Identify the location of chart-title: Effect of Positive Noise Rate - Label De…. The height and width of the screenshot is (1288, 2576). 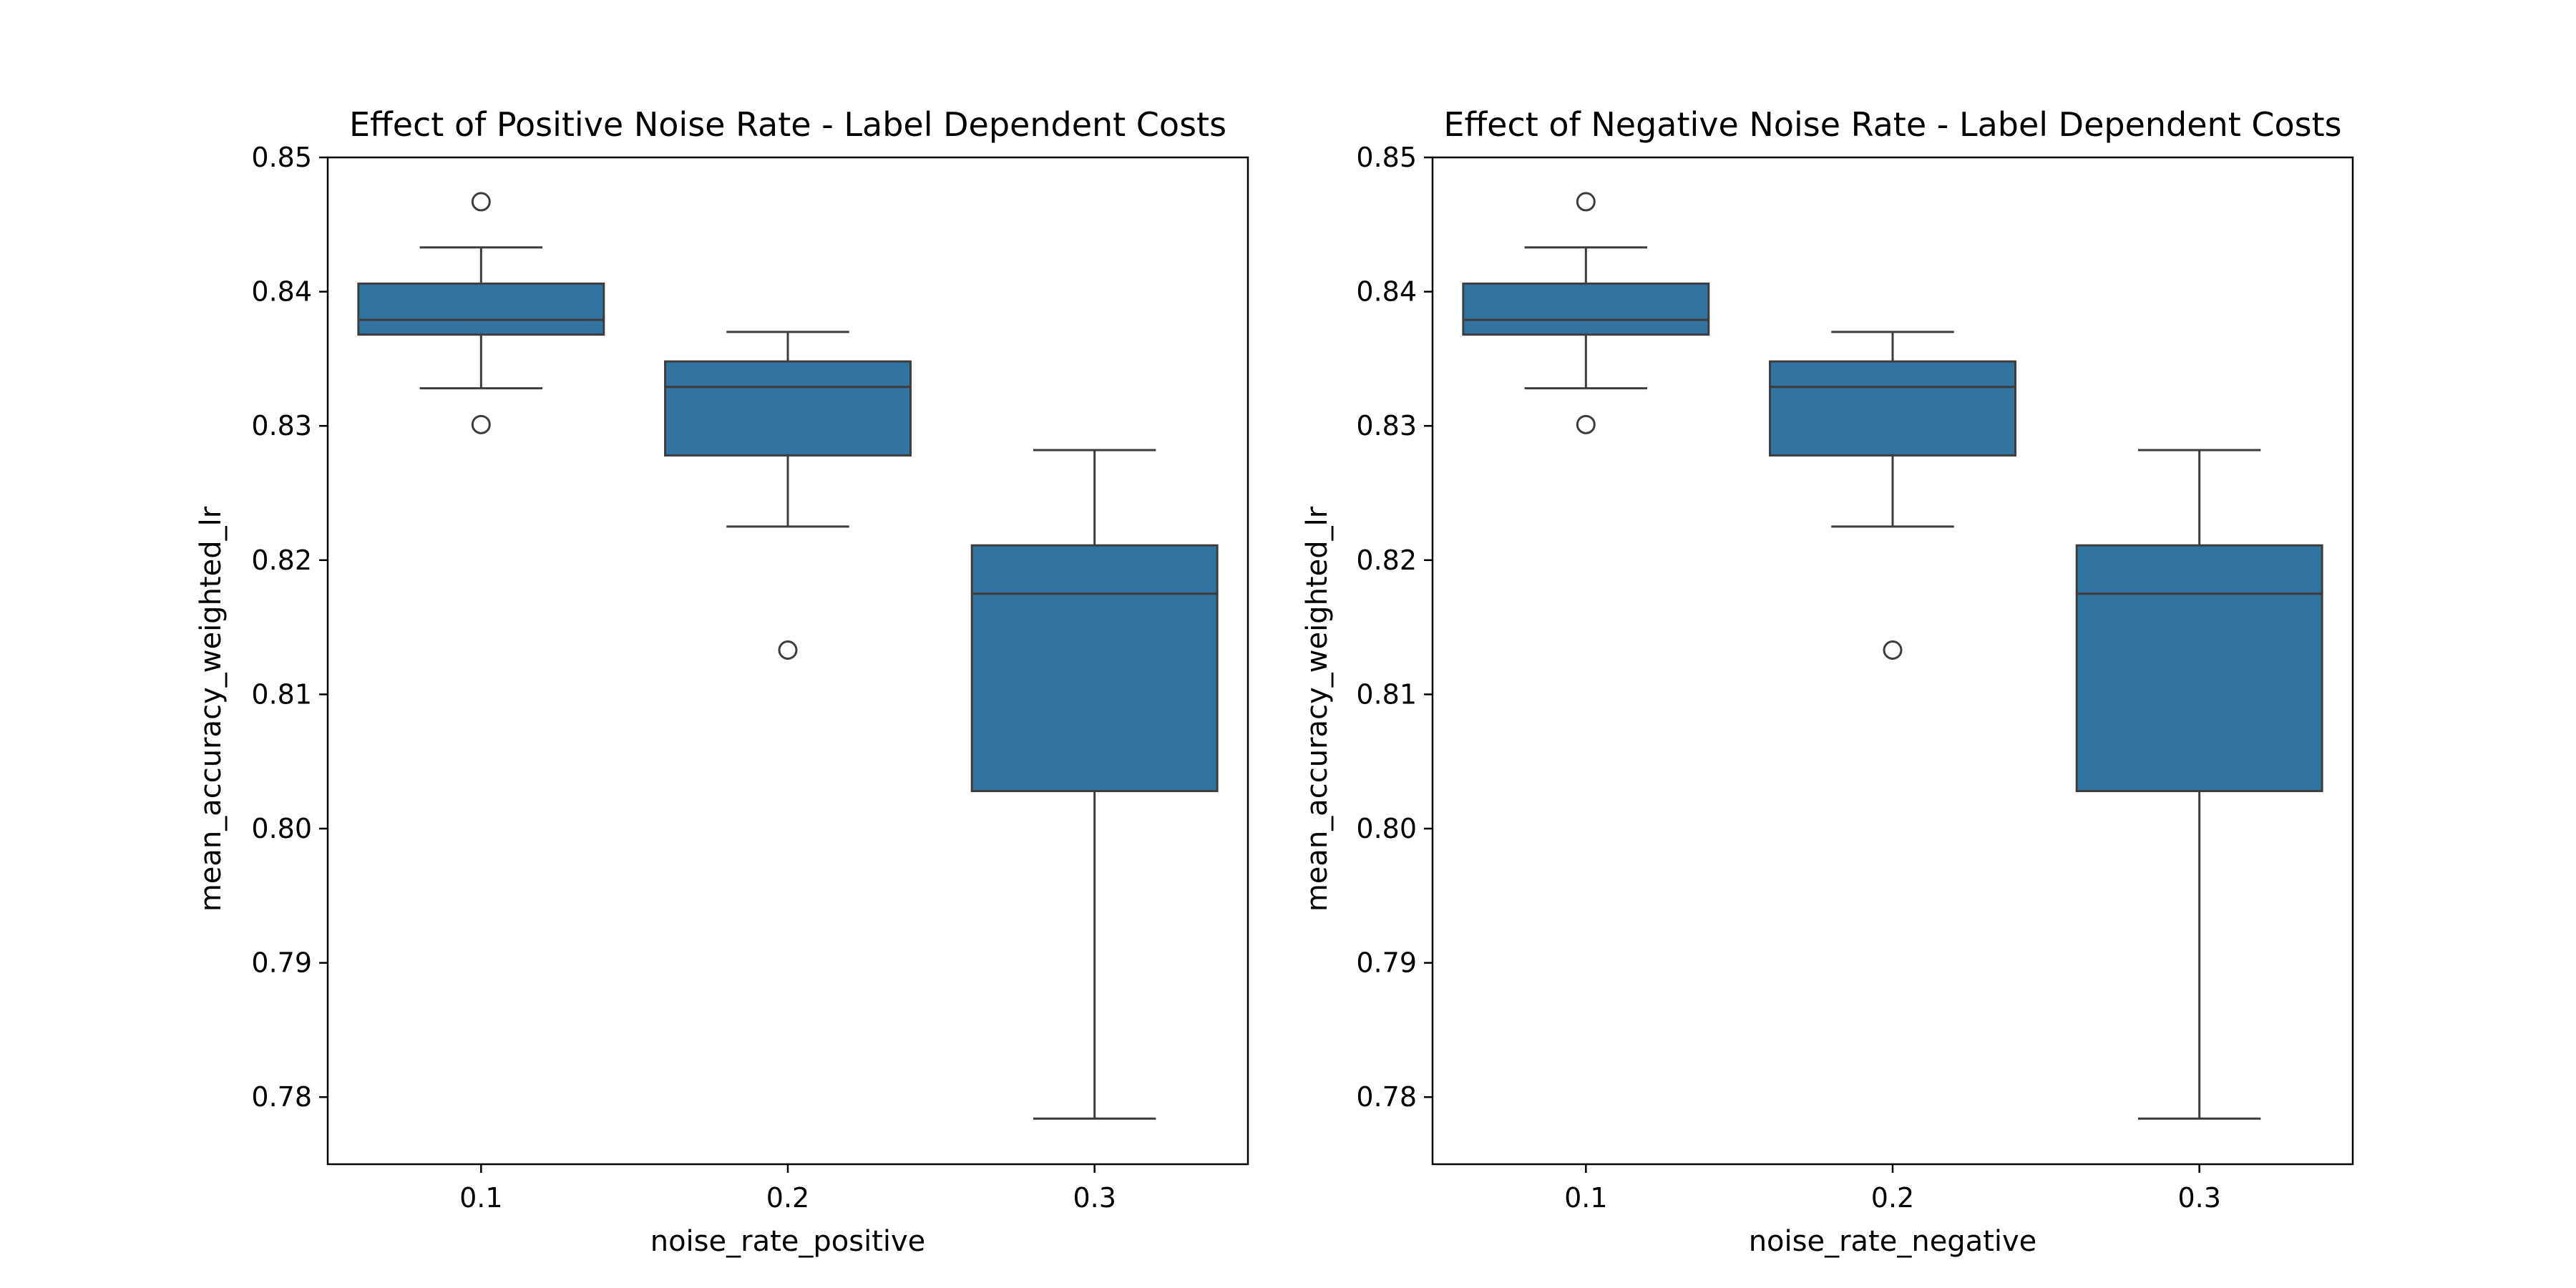
(788, 124).